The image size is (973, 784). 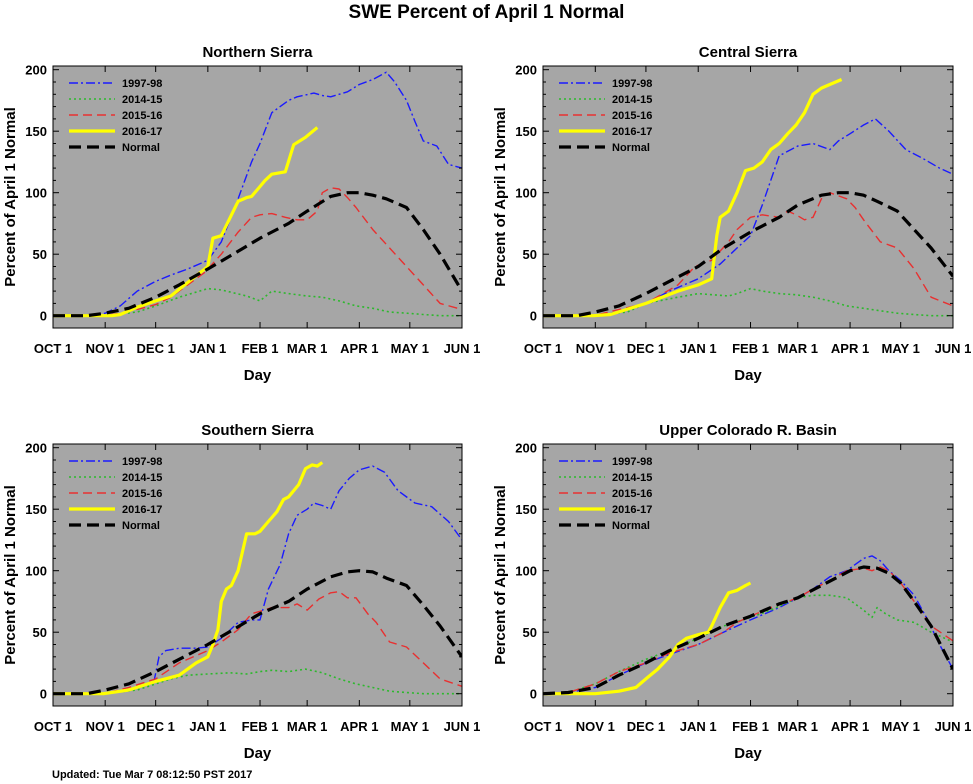 I want to click on panel-title: Northern Sierra, so click(x=257, y=52).